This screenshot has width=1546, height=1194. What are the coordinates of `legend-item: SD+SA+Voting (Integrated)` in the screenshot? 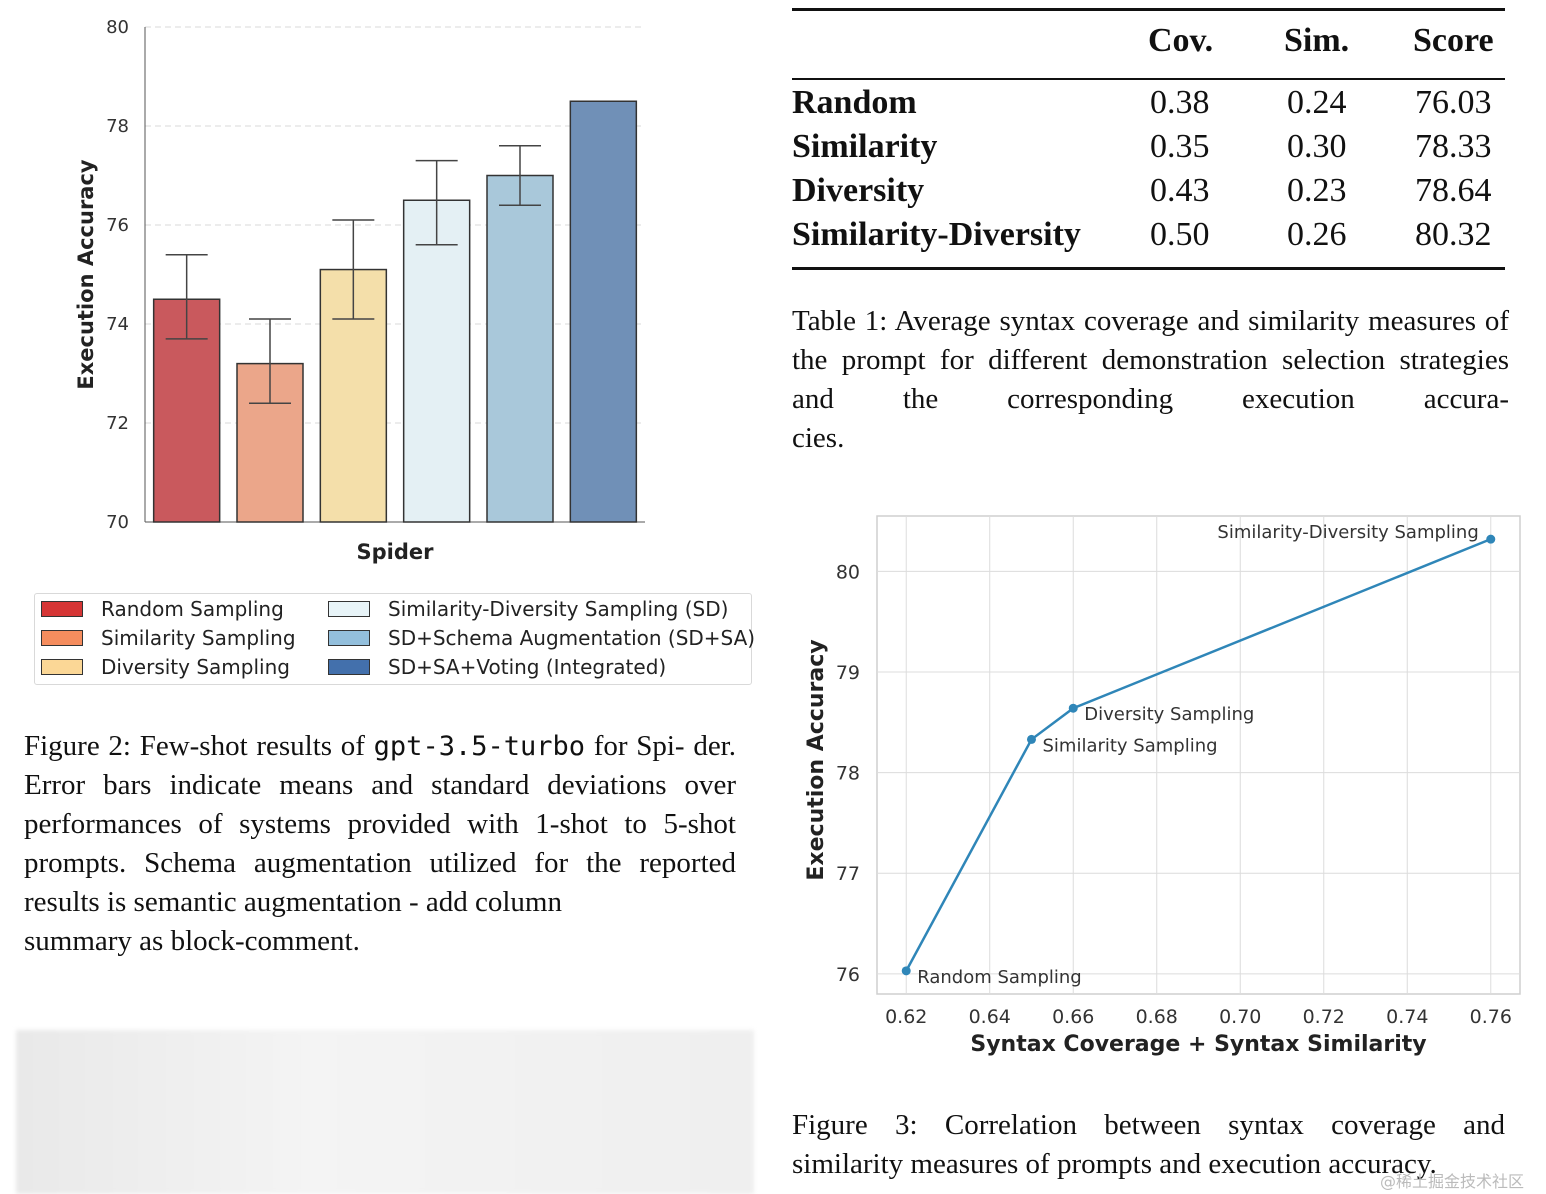 It's located at (497, 667).